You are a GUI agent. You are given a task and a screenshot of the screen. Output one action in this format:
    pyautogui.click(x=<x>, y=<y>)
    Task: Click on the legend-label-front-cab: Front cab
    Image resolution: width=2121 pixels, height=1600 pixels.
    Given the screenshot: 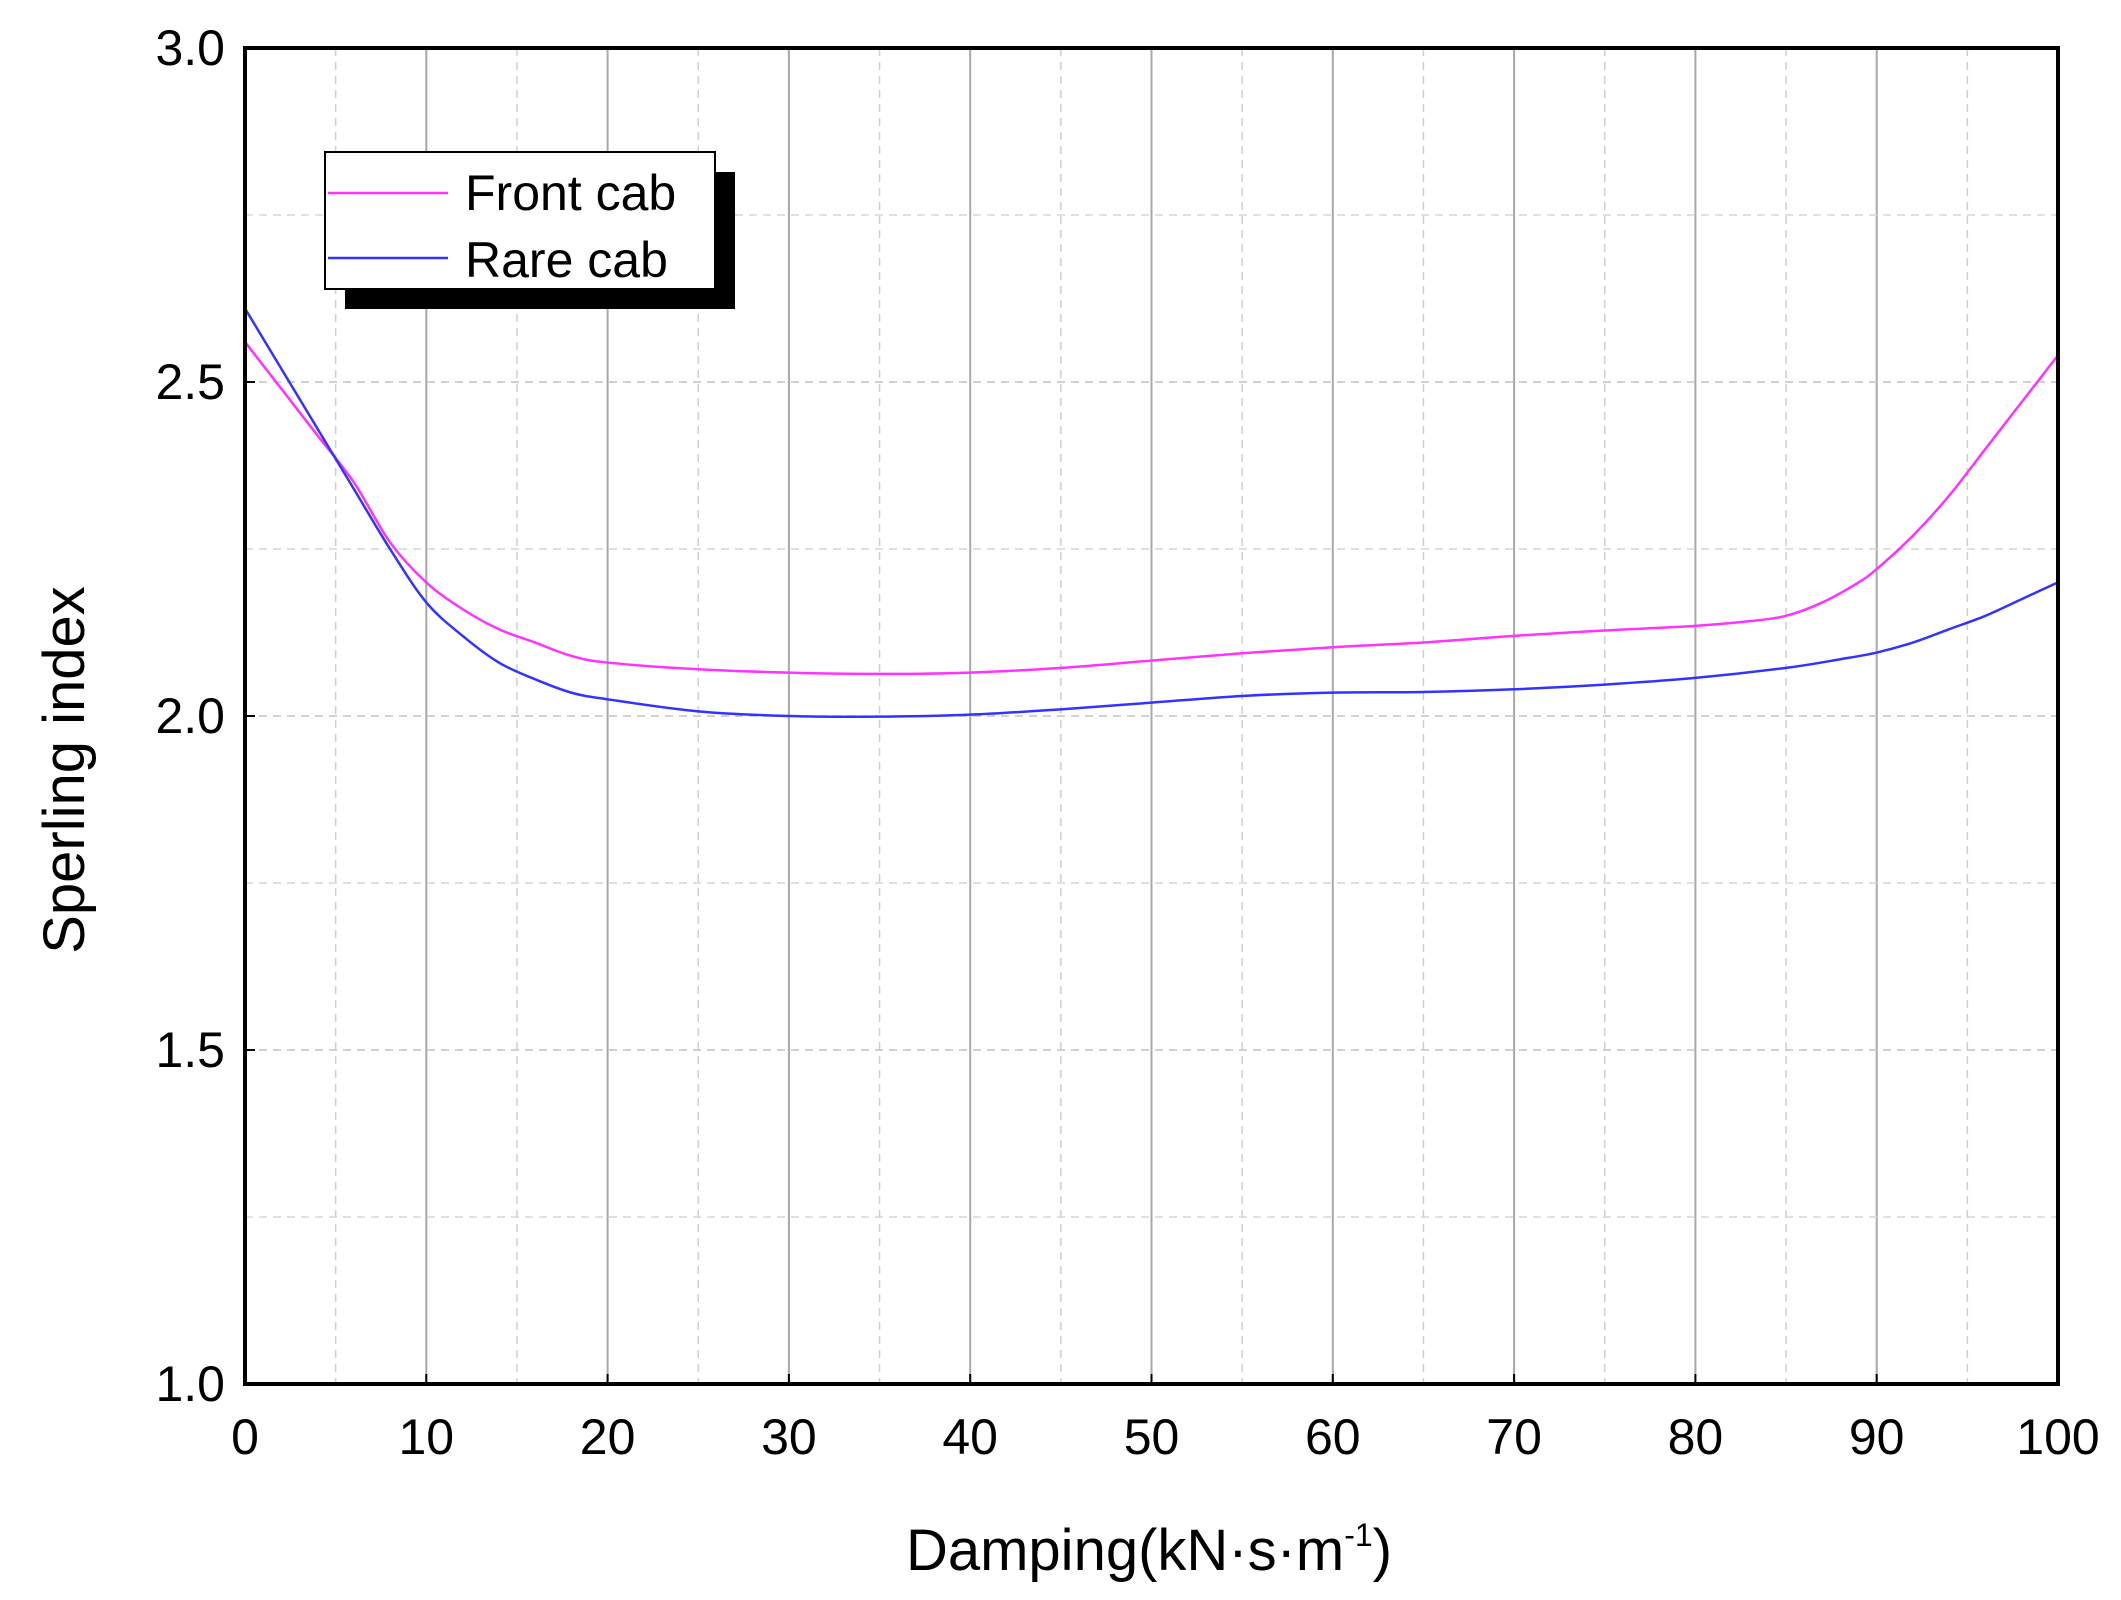 What is the action you would take?
    pyautogui.click(x=570, y=193)
    